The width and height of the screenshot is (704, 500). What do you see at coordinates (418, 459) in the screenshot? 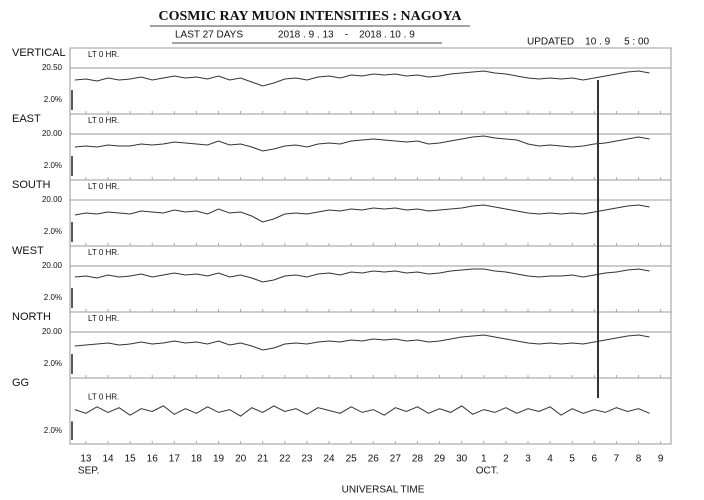
I see `x-tick-label: 28` at bounding box center [418, 459].